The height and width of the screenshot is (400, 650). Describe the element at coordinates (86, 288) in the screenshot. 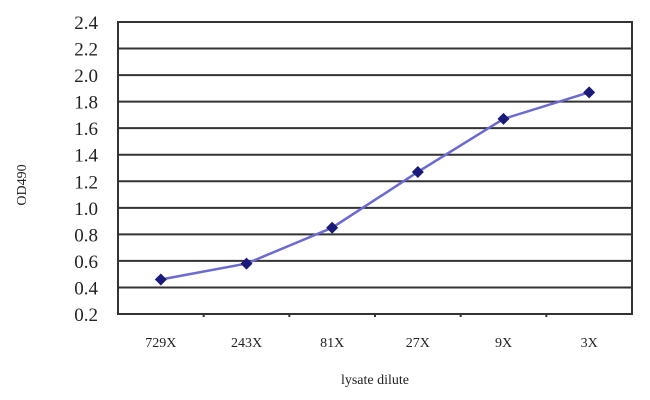

I see `y-tick-label: 0.4` at that location.